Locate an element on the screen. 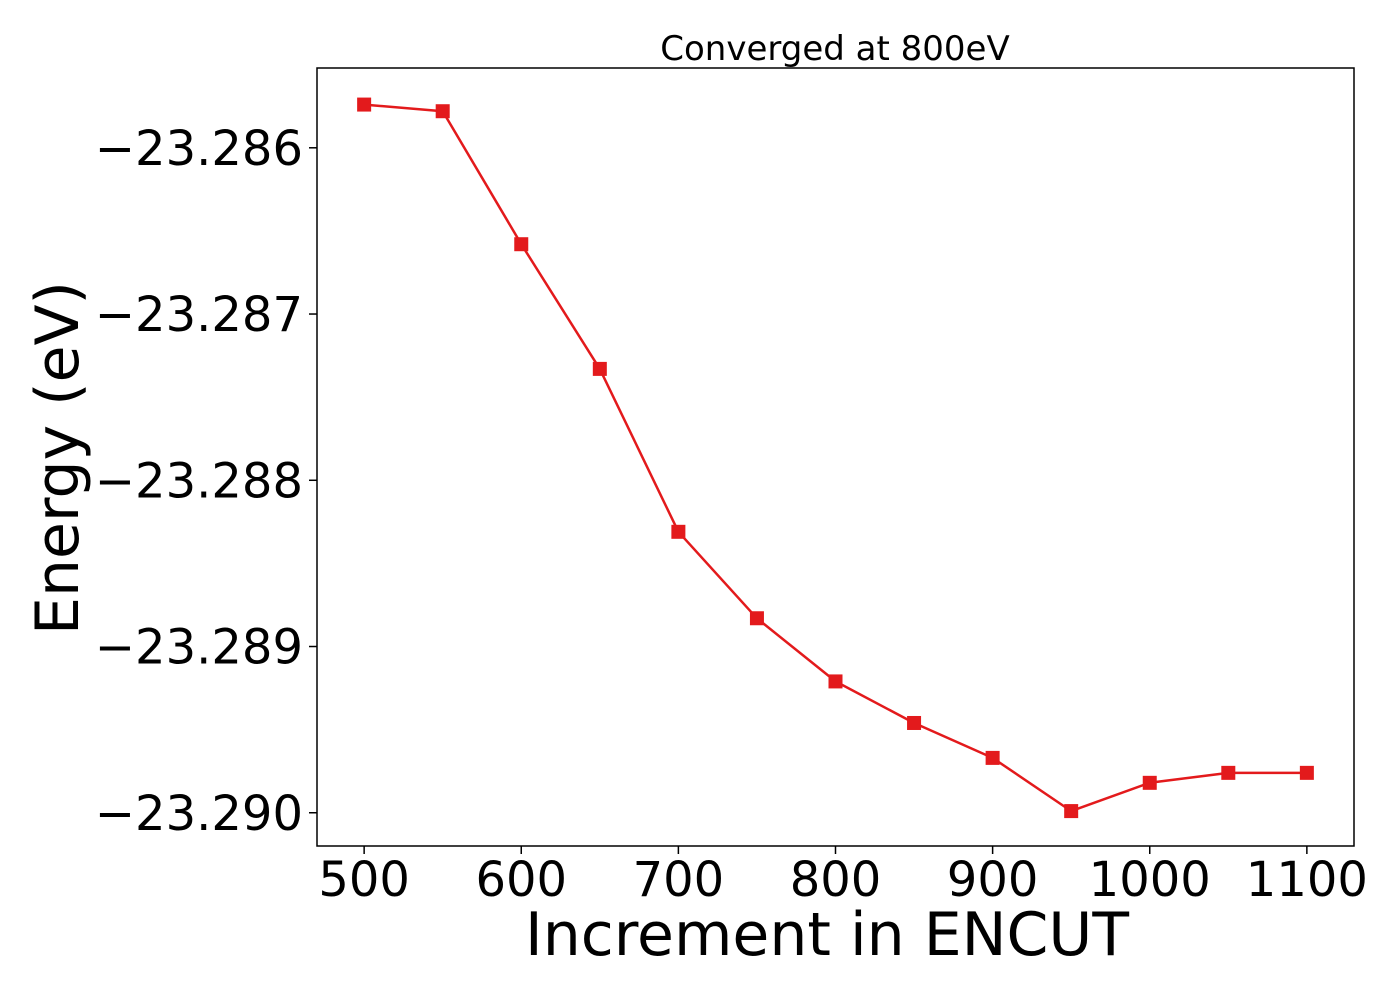 This screenshot has width=1400, height=1000. y-axis-title: Energy (eV) is located at coordinates (58, 458).